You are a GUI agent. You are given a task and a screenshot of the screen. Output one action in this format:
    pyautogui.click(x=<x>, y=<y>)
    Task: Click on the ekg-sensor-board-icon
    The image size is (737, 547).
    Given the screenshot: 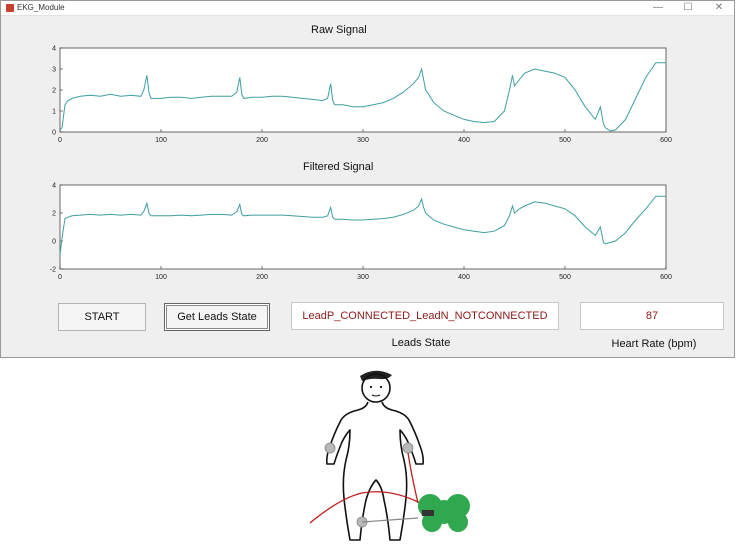 What is the action you would take?
    pyautogui.click(x=444, y=513)
    